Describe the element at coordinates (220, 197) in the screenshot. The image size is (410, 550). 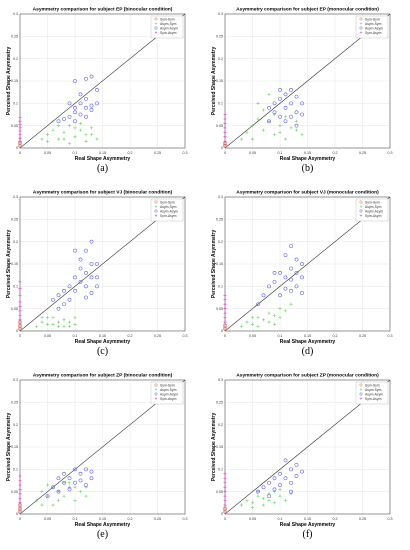
I see `y-tick-label: 0.3` at that location.